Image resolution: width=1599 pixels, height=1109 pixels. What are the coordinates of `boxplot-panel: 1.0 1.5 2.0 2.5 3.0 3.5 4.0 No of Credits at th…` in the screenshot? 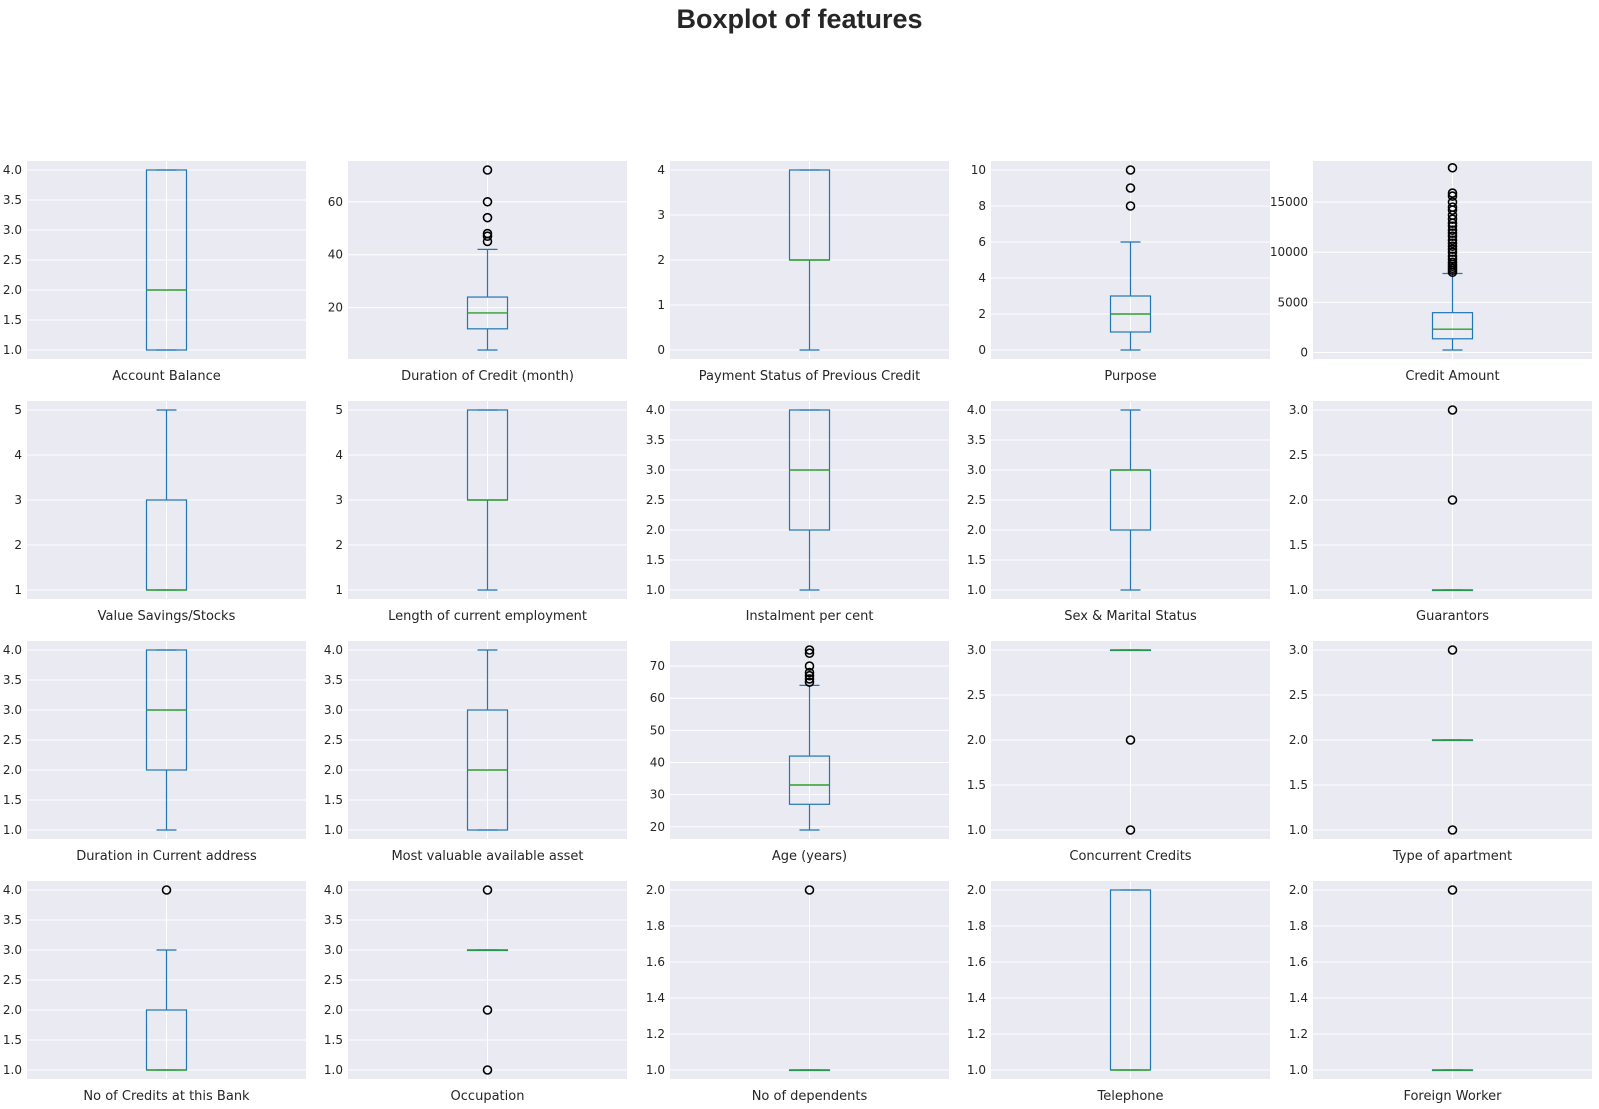 It's located at (154, 992).